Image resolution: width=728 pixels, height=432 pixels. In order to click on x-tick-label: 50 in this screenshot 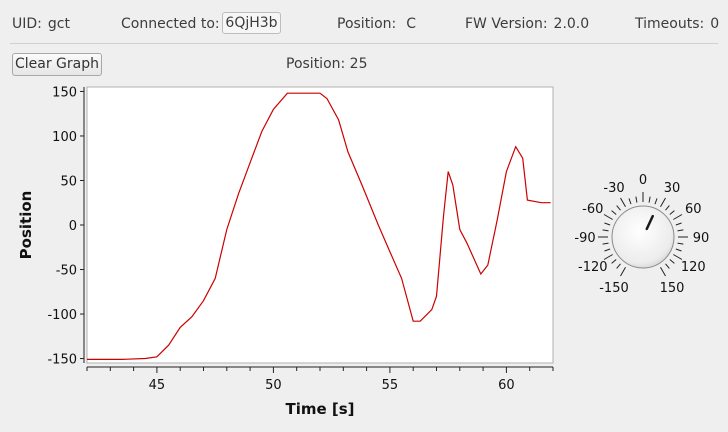, I will do `click(273, 385)`.